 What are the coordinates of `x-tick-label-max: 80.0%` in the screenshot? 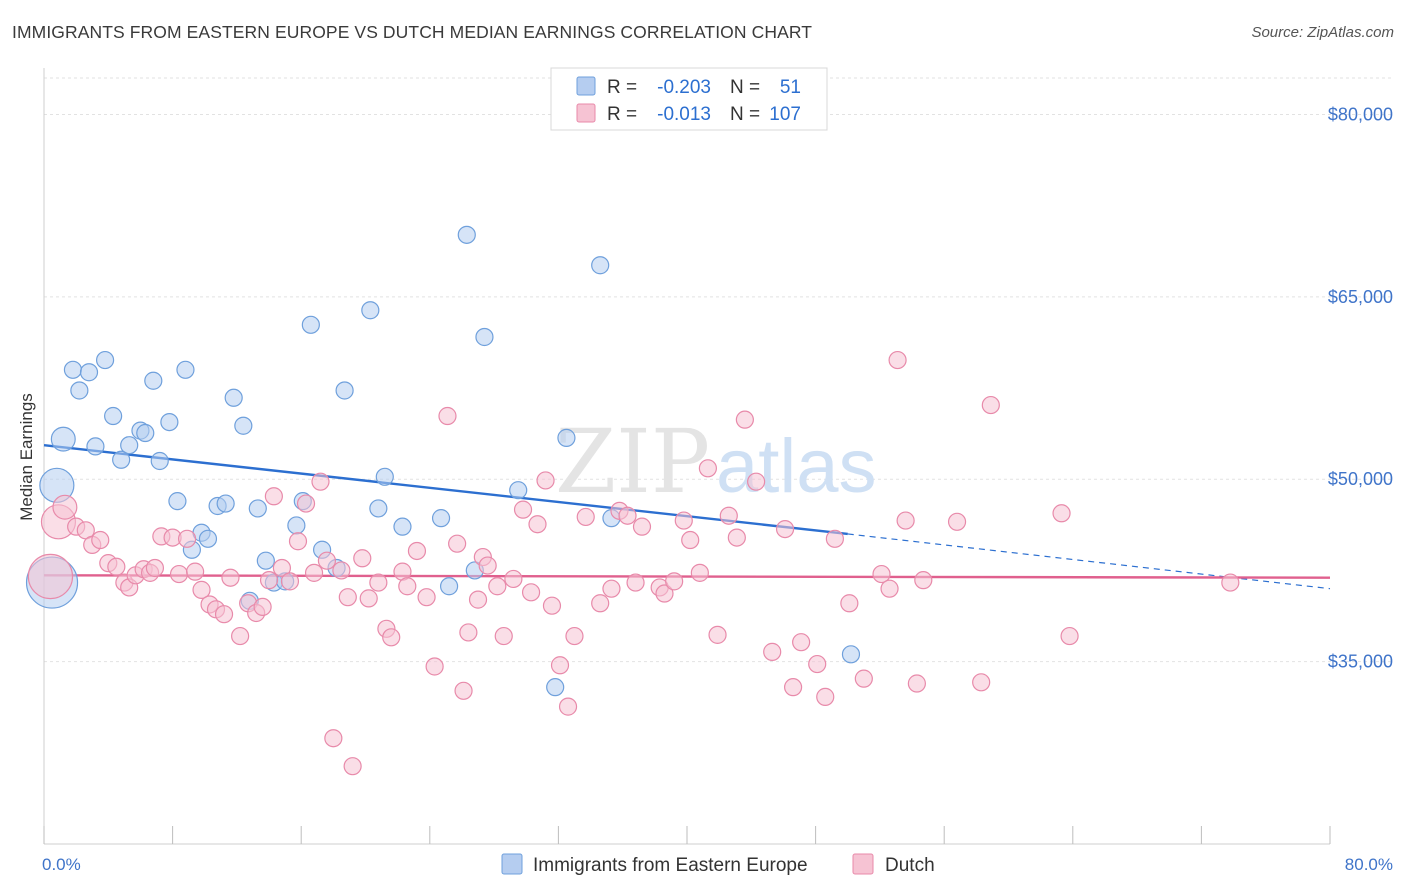 It's located at (1369, 864).